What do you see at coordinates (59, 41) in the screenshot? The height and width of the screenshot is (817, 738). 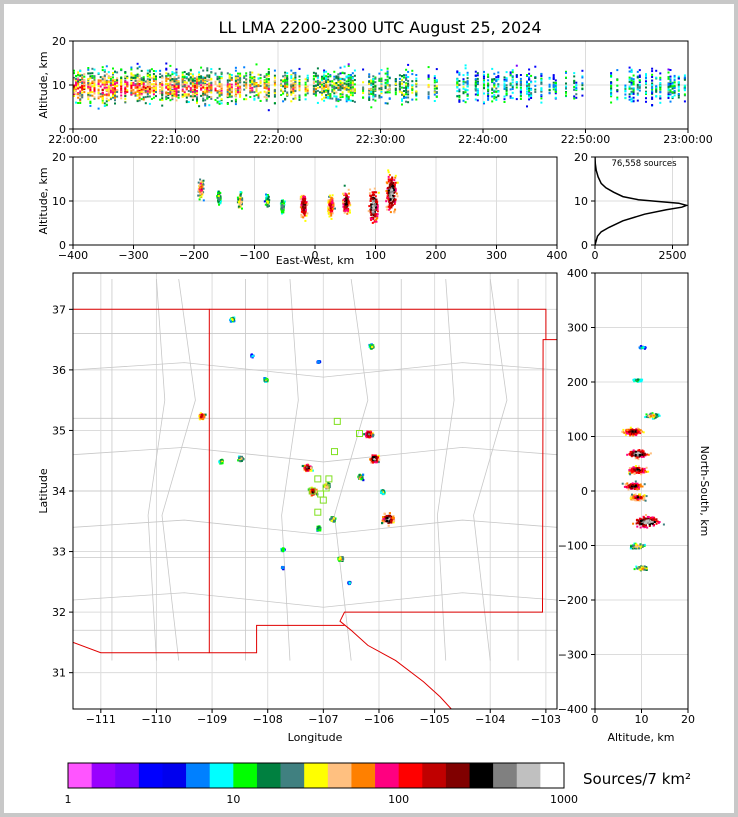 I see `altitude-tick-label: 20` at bounding box center [59, 41].